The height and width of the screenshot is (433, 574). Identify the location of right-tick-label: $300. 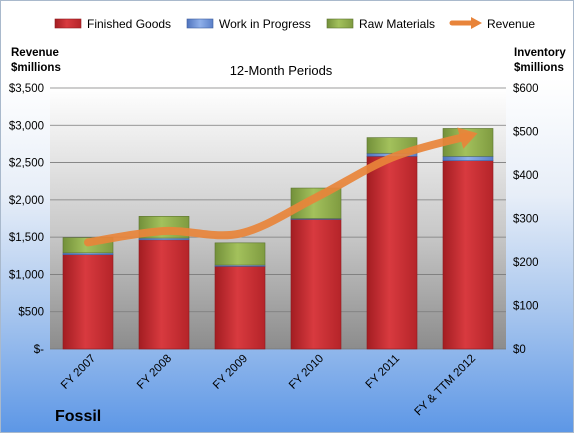
(526, 220).